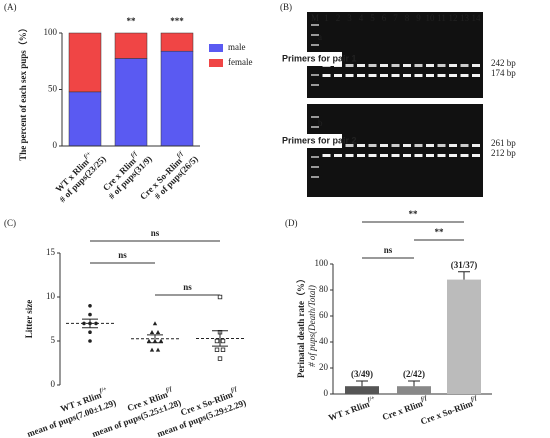 The width and height of the screenshot is (550, 438). Describe the element at coordinates (503, 73) in the screenshot. I see `band-size: 174 bp` at that location.